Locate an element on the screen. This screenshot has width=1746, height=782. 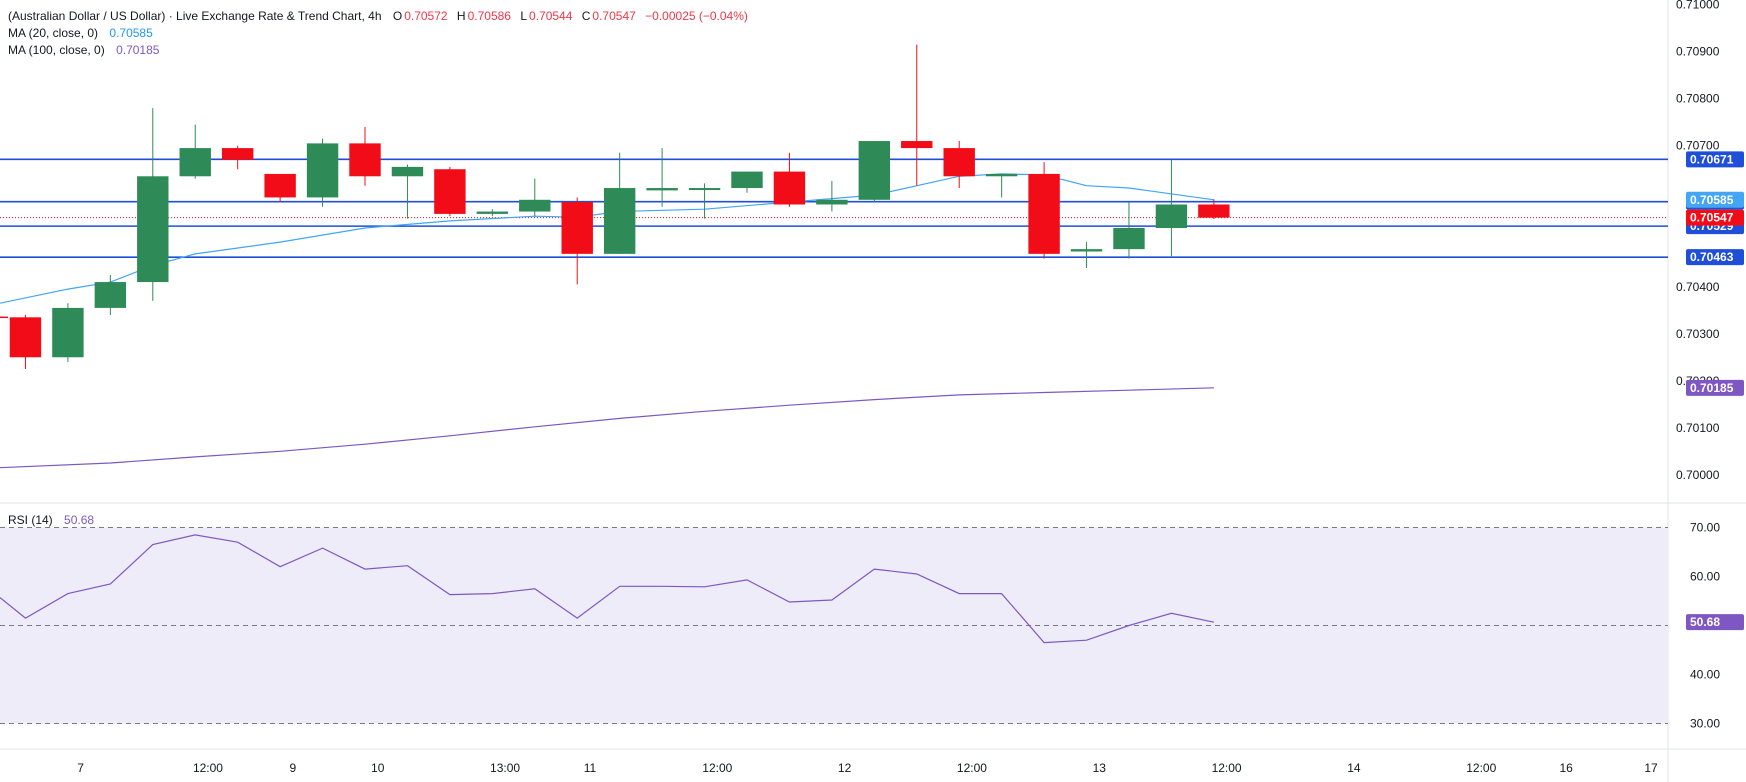
ma20-legend: MA (20, close, 0) 0.70585 is located at coordinates (81, 33).